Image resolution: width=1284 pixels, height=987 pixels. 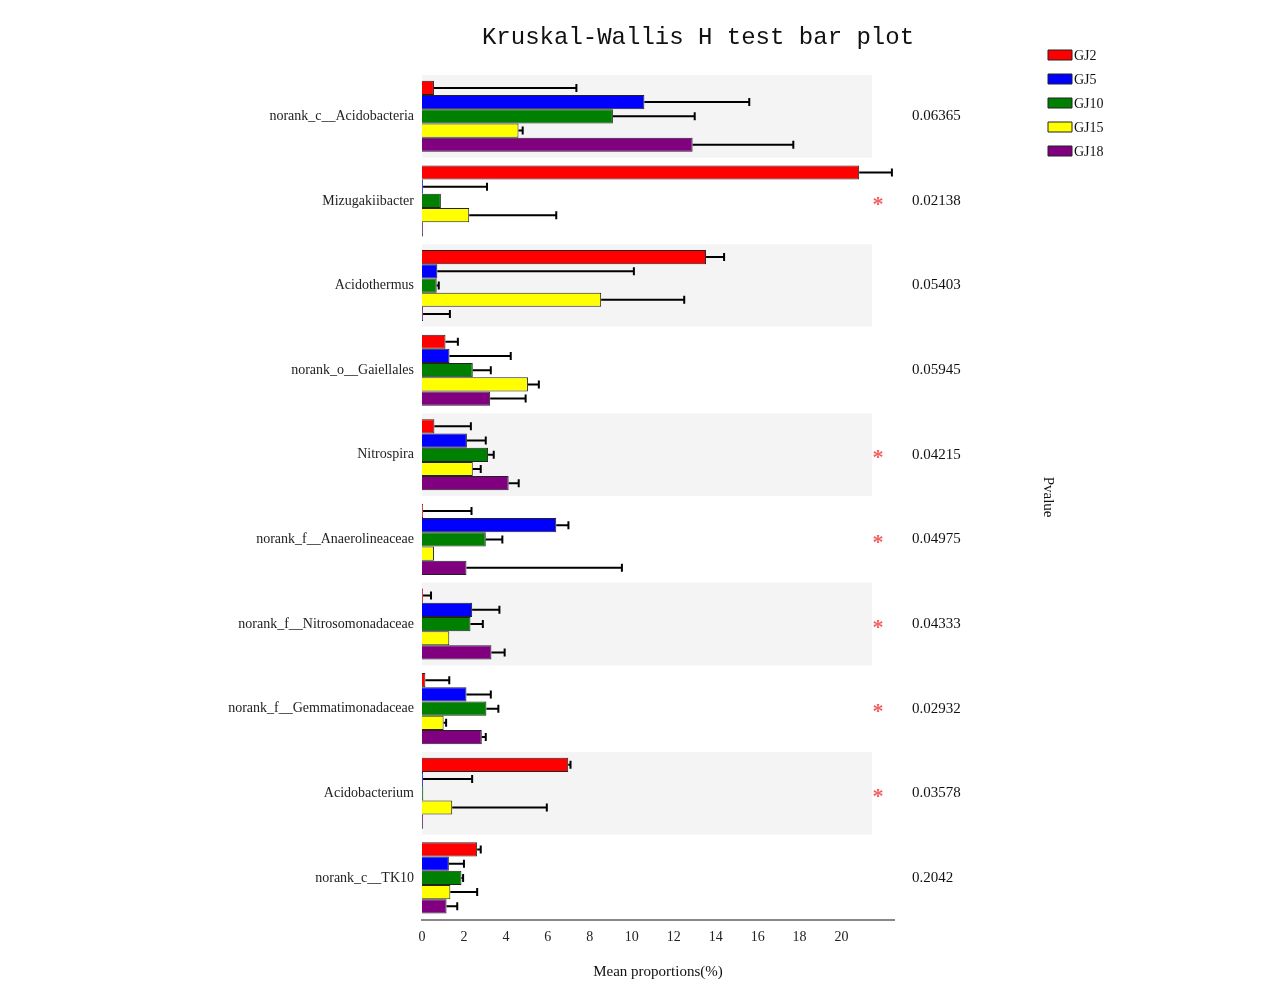 I want to click on text: 0.02138, so click(x=936, y=199).